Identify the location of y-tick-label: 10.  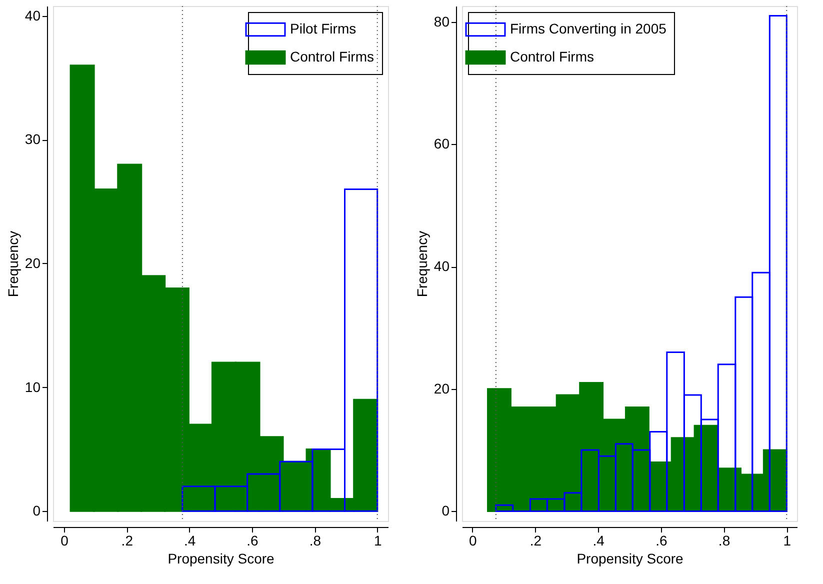
(32, 386).